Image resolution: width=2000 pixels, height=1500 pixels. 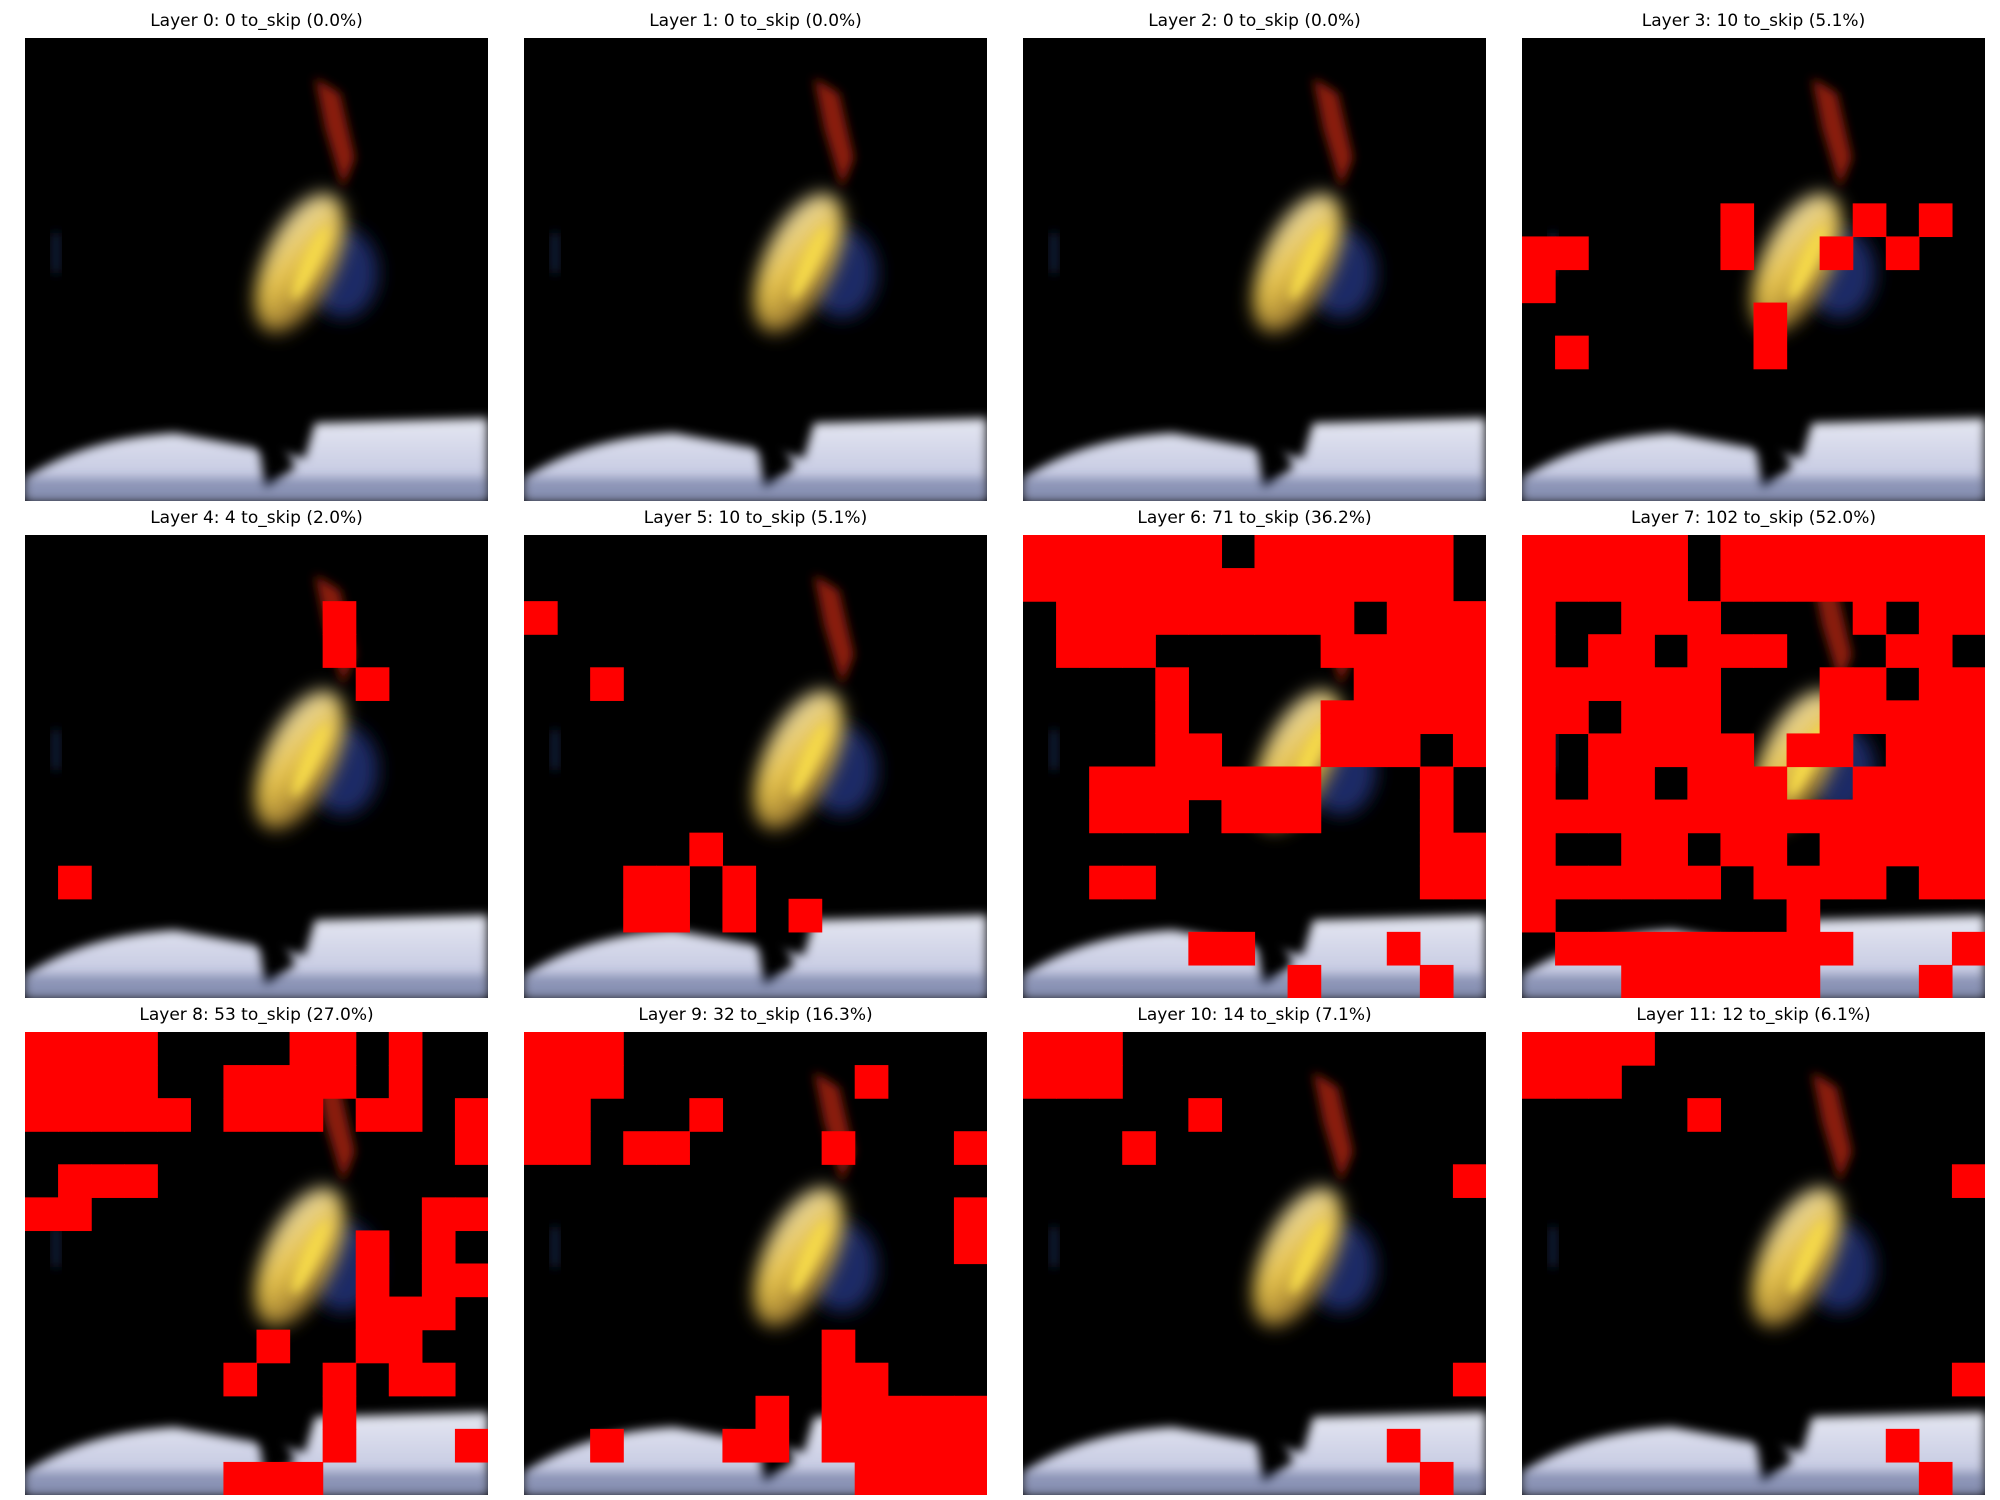 What do you see at coordinates (1333, 1127) in the screenshot?
I see `red-streak` at bounding box center [1333, 1127].